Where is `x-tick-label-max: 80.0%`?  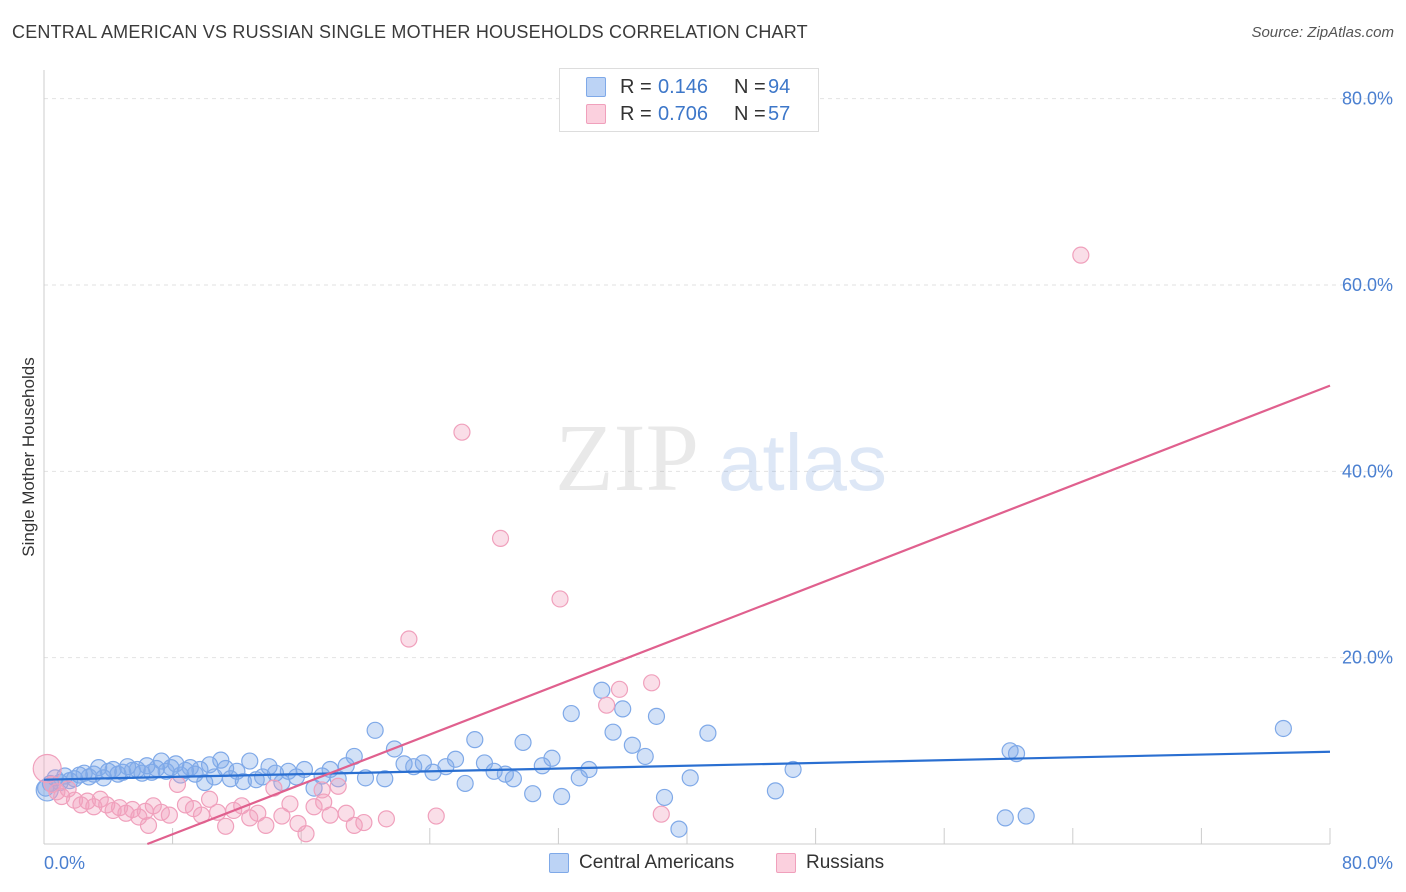 x-tick-label-max: 80.0% is located at coordinates (1367, 863).